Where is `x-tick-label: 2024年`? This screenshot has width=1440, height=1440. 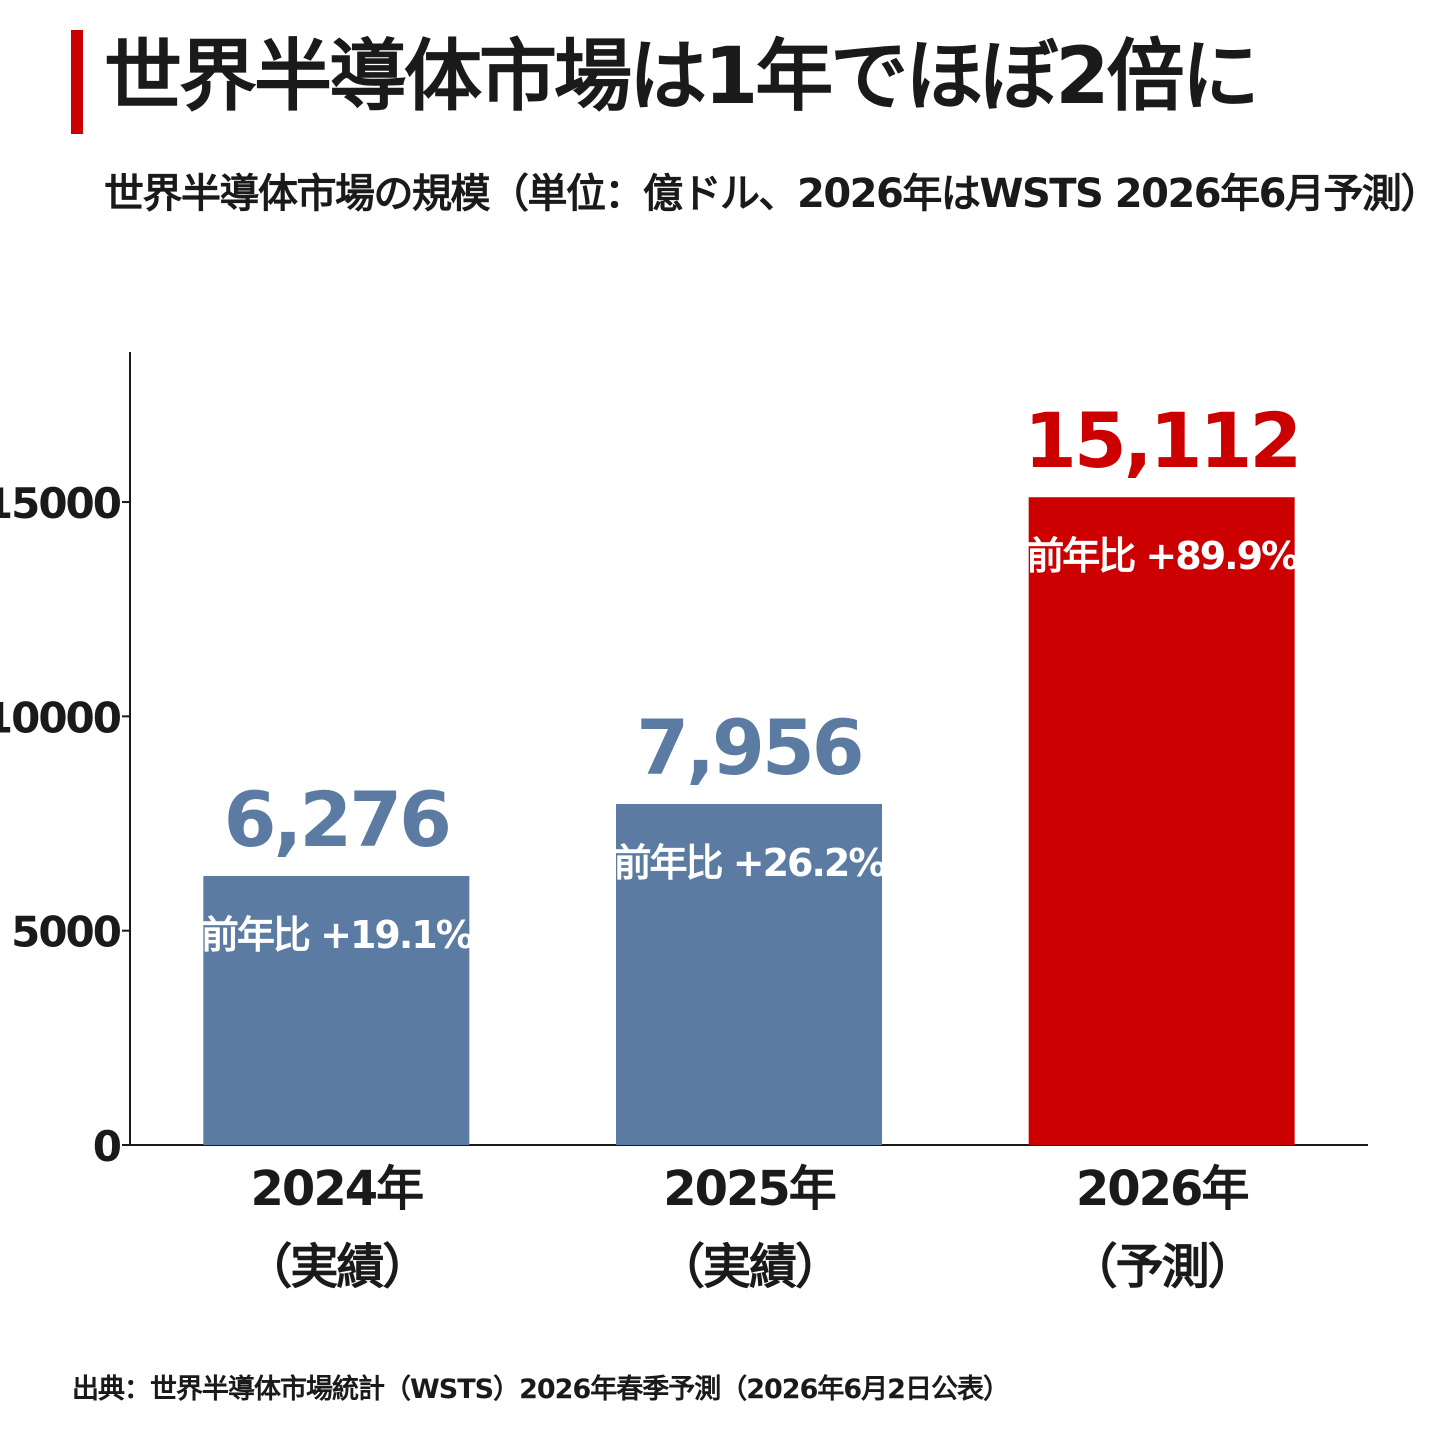 x-tick-label: 2024年 is located at coordinates (337, 1189).